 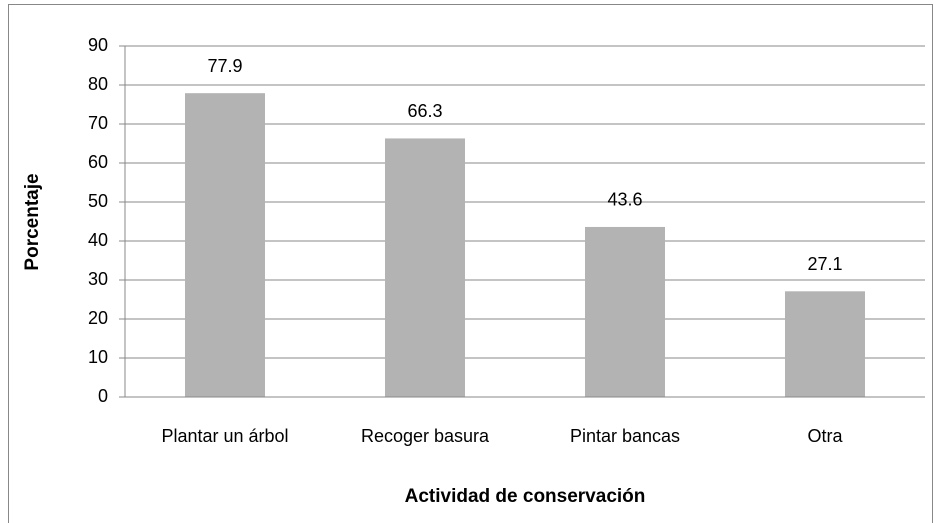 What do you see at coordinates (98, 162) in the screenshot?
I see `y-tick-label: 60` at bounding box center [98, 162].